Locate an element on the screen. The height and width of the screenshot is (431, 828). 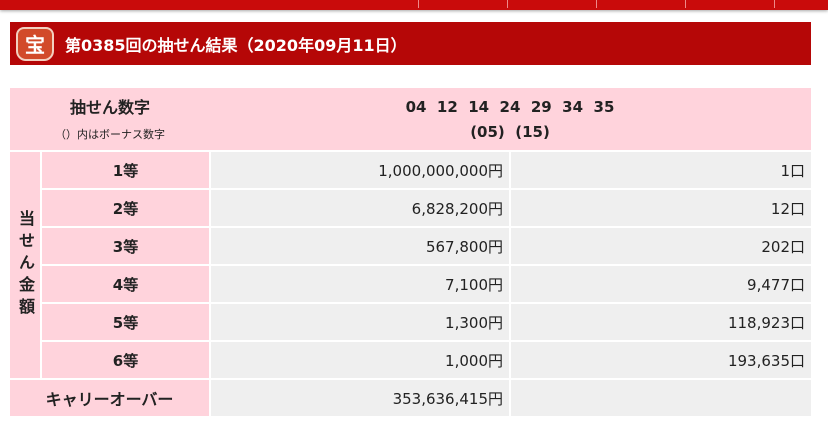
winner-count: 202口 is located at coordinates (661, 246).